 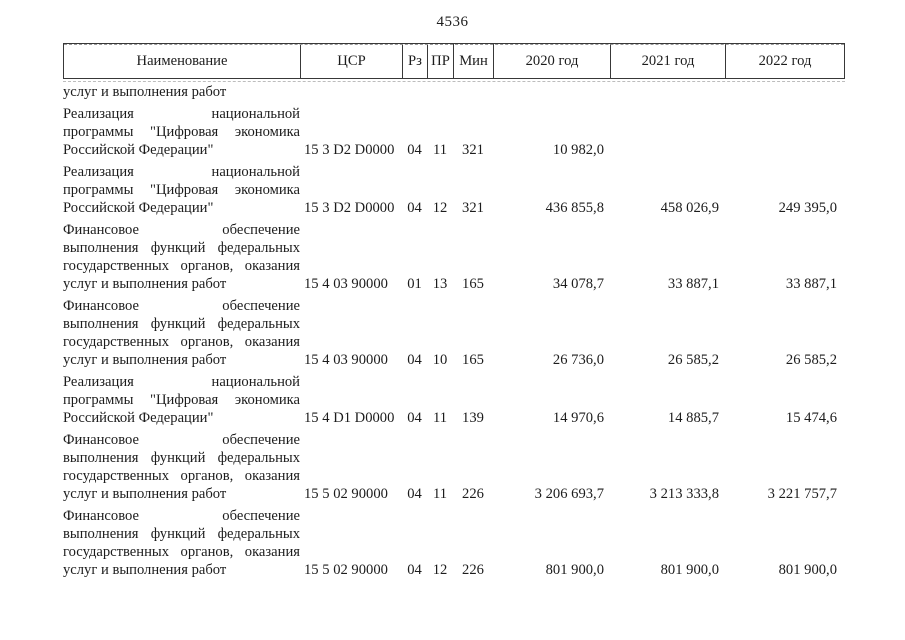 What do you see at coordinates (552, 61) in the screenshot?
I see `column-header-2020: 2020 год` at bounding box center [552, 61].